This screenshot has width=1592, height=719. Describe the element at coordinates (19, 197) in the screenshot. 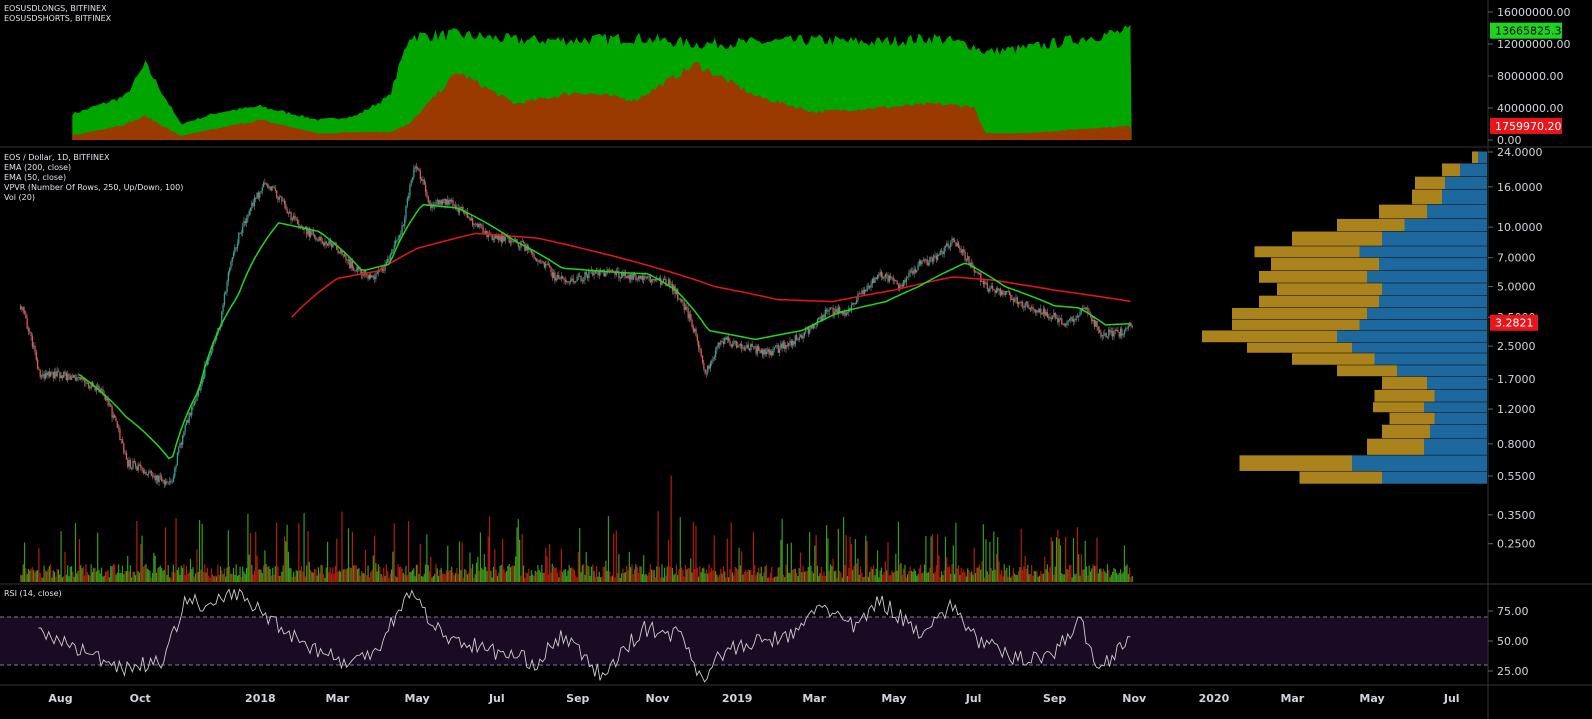

I see `legend-volume: Vol (20)` at that location.